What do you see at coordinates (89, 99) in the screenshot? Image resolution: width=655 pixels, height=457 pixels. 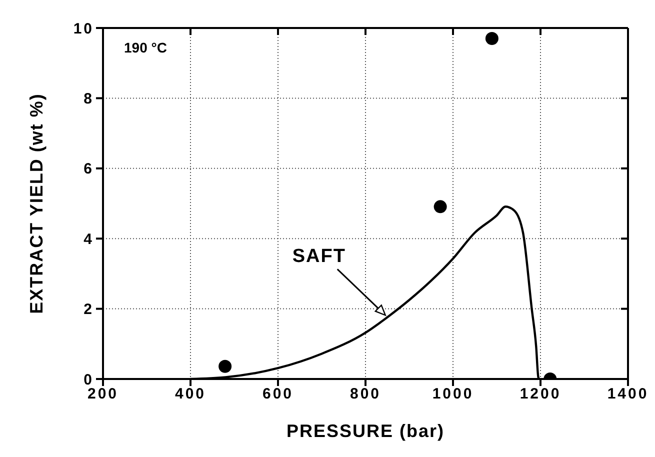 I see `y-tick-label: 8` at bounding box center [89, 99].